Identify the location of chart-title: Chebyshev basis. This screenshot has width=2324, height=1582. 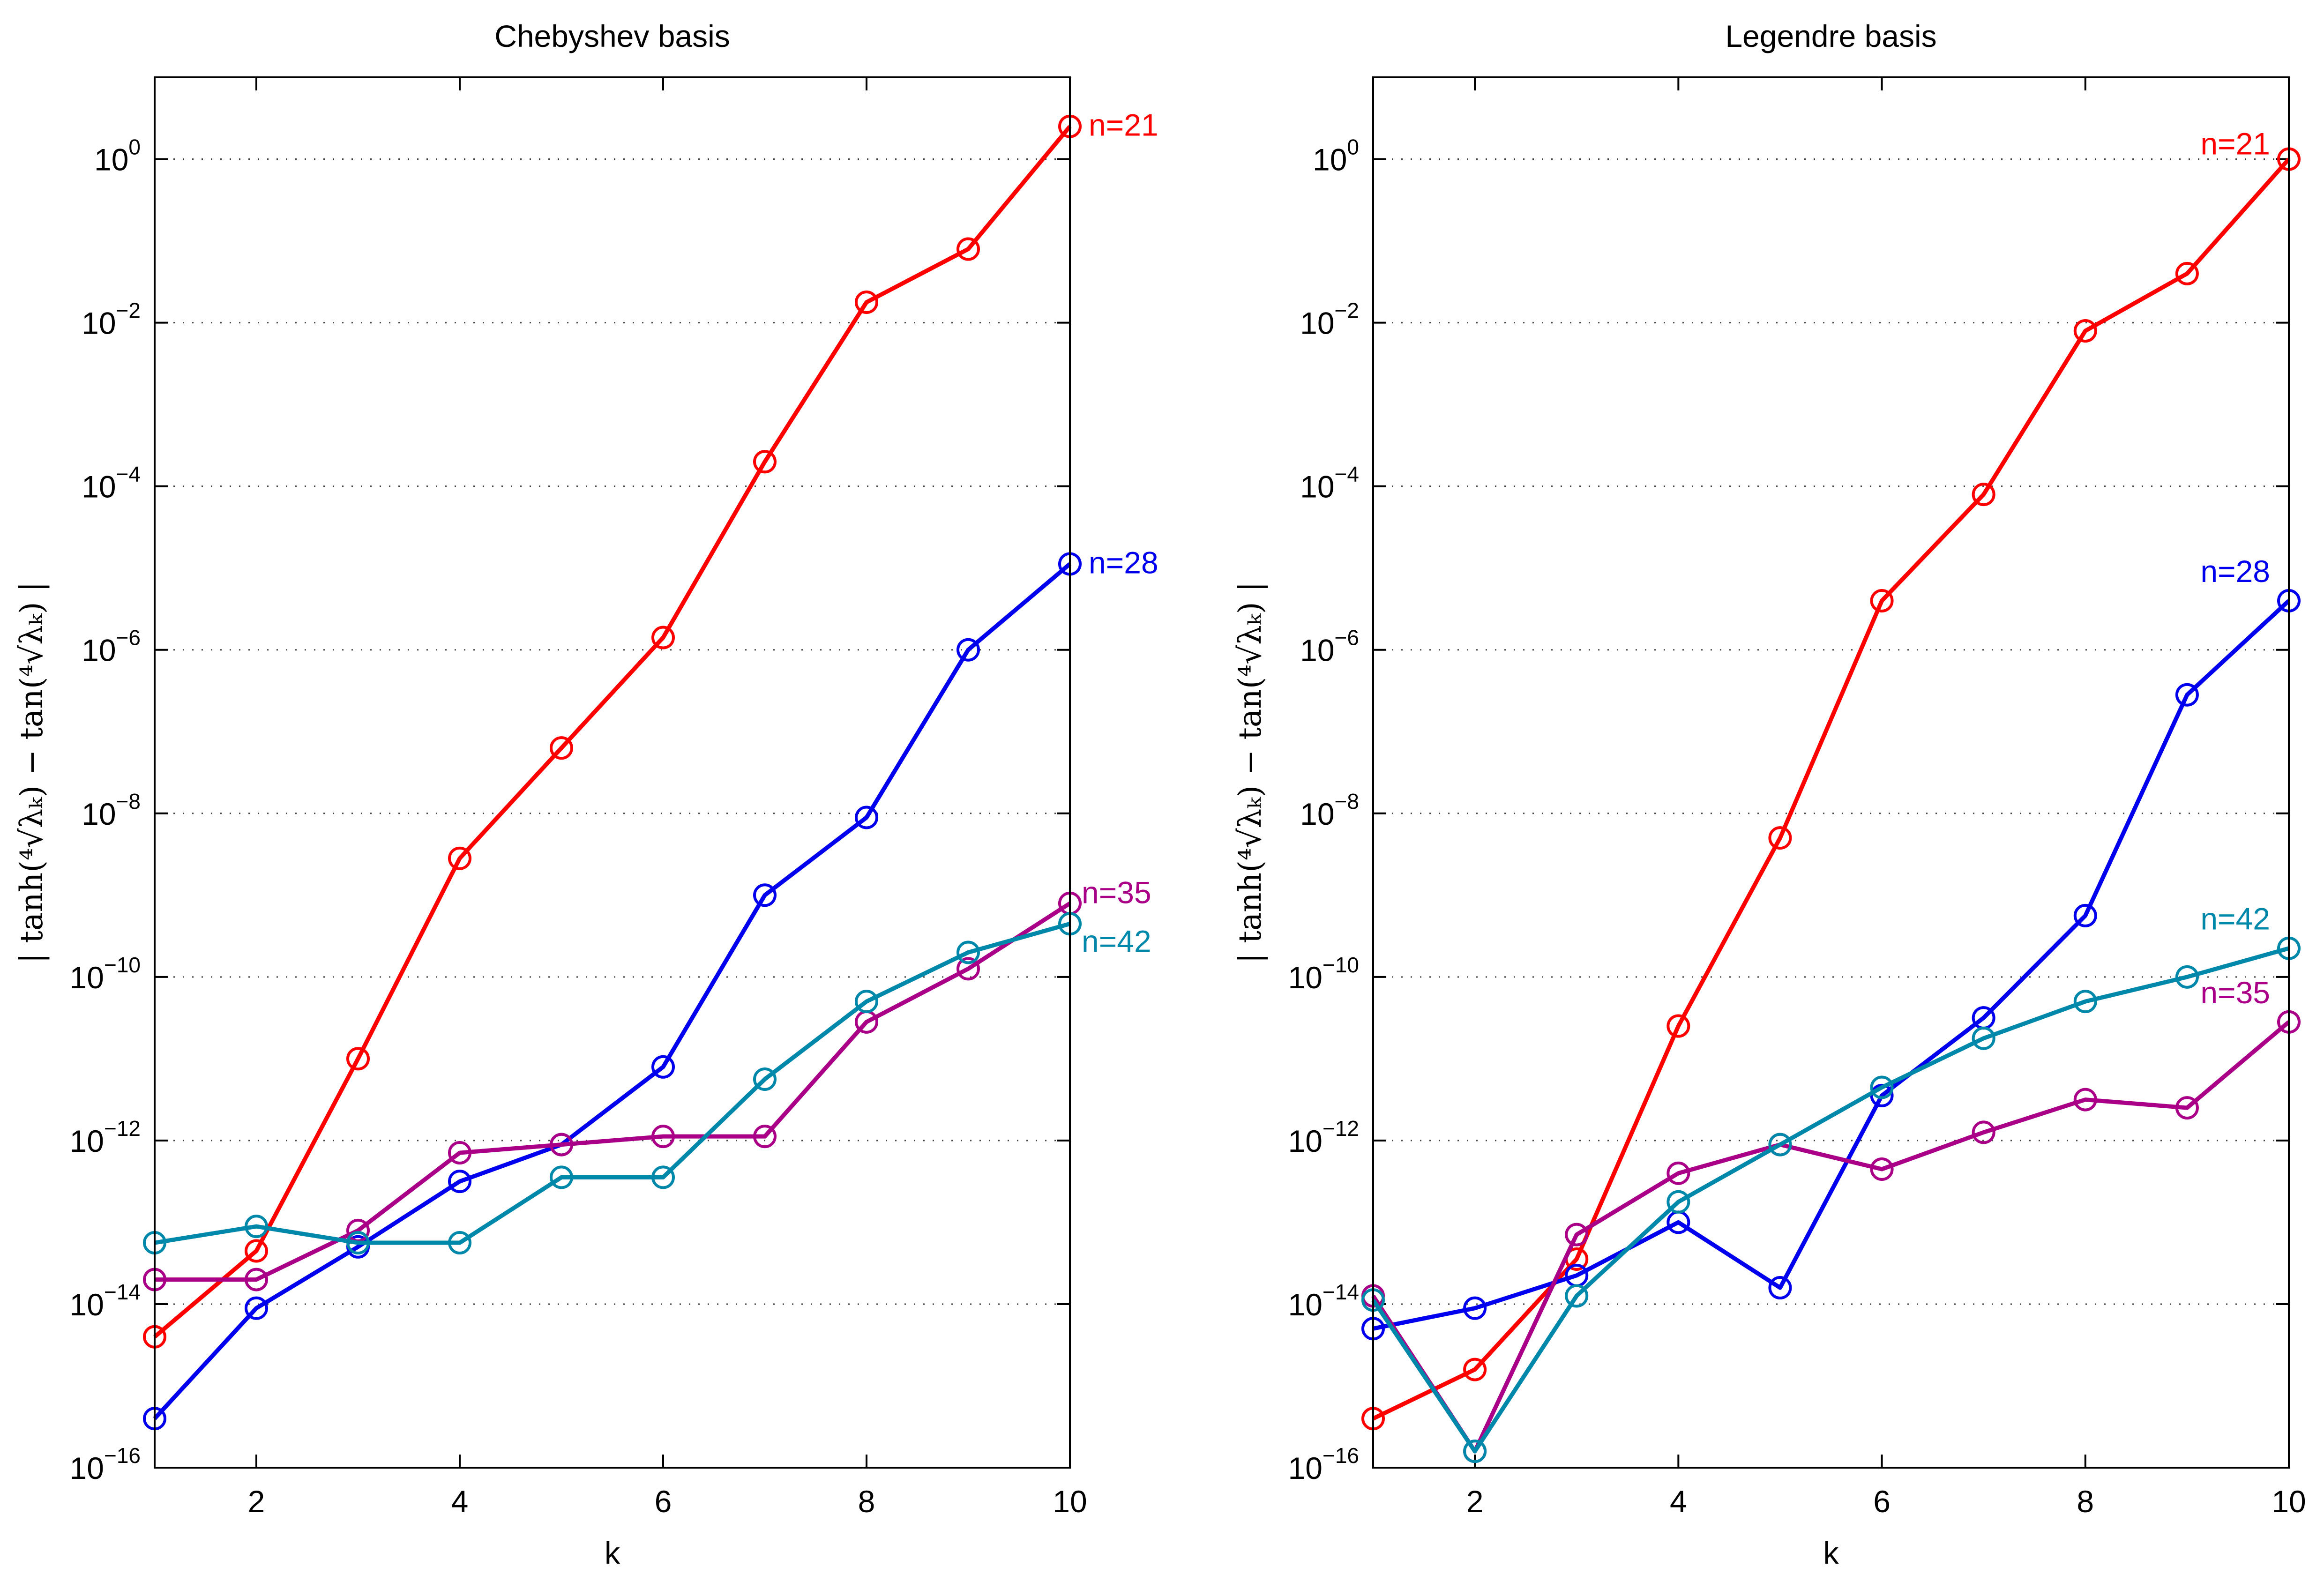
(612, 36).